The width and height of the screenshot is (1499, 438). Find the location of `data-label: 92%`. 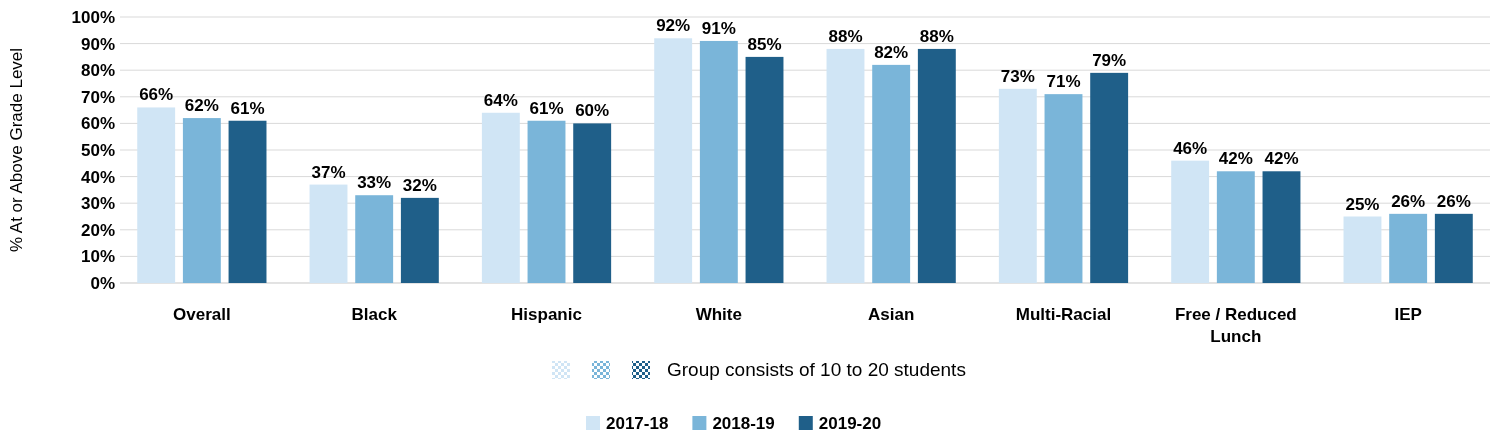

data-label: 92% is located at coordinates (673, 26).